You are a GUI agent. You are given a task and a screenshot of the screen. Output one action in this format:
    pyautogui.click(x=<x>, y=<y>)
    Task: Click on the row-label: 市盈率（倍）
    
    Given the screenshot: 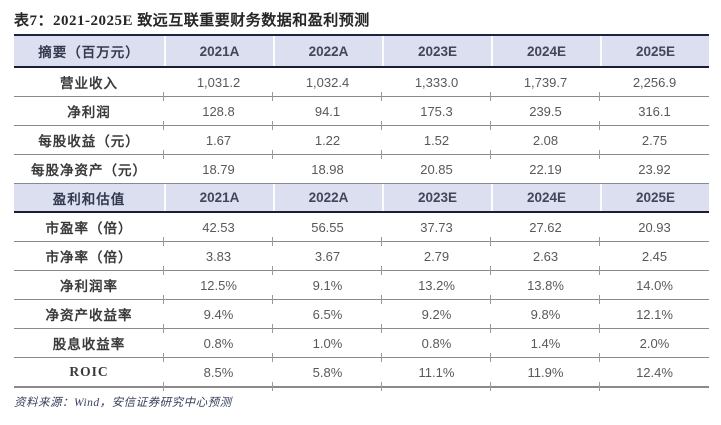 What is the action you would take?
    pyautogui.click(x=89, y=228)
    